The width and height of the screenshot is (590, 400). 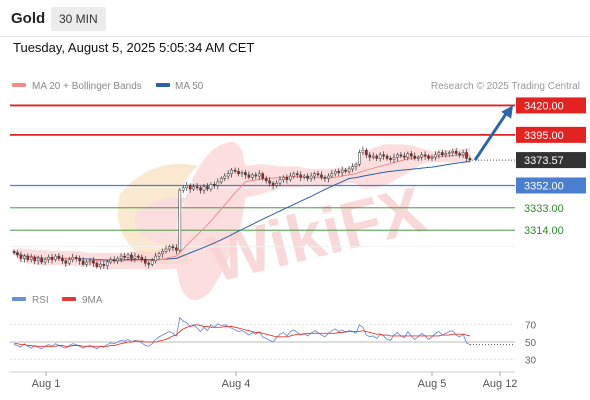 I want to click on credit-text: Research © 2025 Trading Central, so click(x=505, y=86).